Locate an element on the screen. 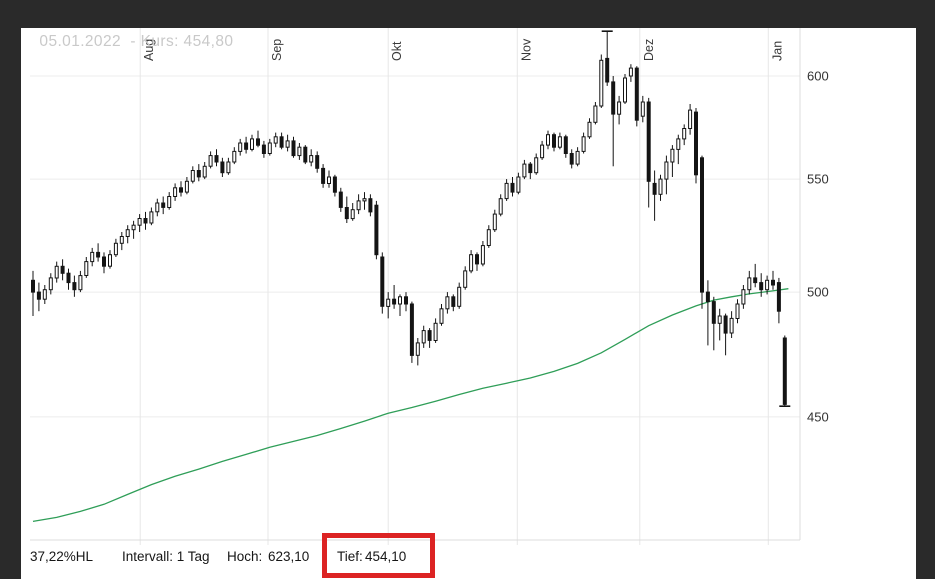  title-bar: 05.01.2022 - Kurs: 454,80 is located at coordinates (467, 25).